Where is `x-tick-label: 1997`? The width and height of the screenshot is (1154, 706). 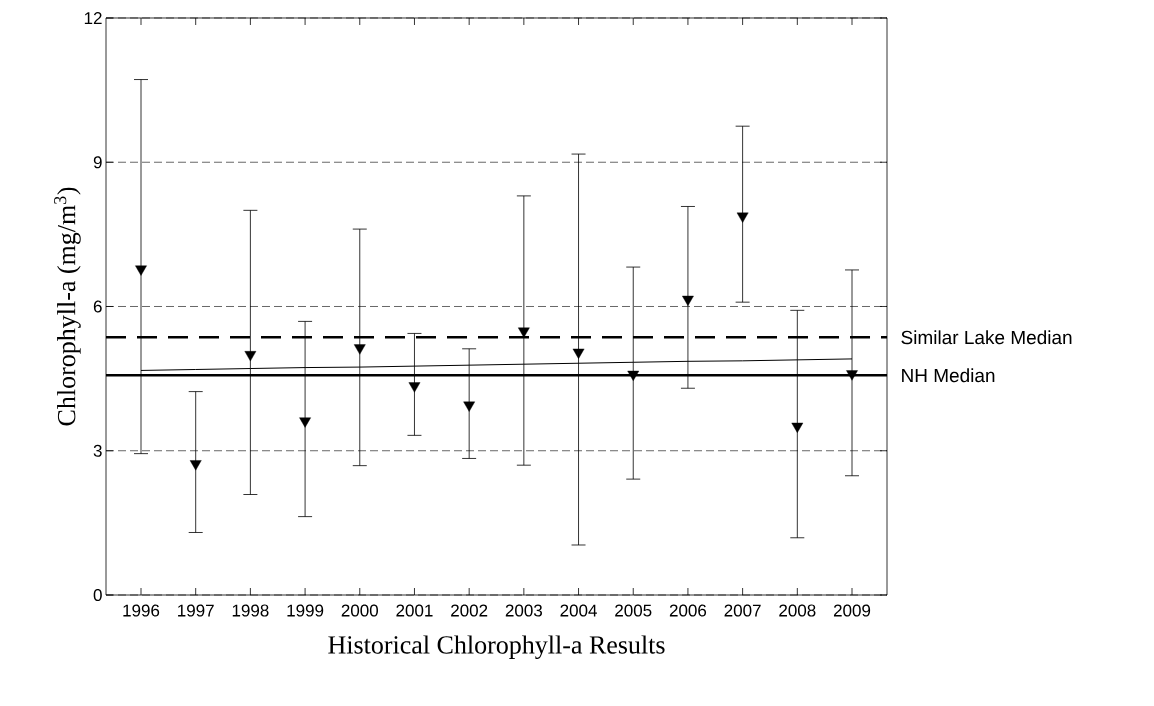
x-tick-label: 1997 is located at coordinates (196, 610).